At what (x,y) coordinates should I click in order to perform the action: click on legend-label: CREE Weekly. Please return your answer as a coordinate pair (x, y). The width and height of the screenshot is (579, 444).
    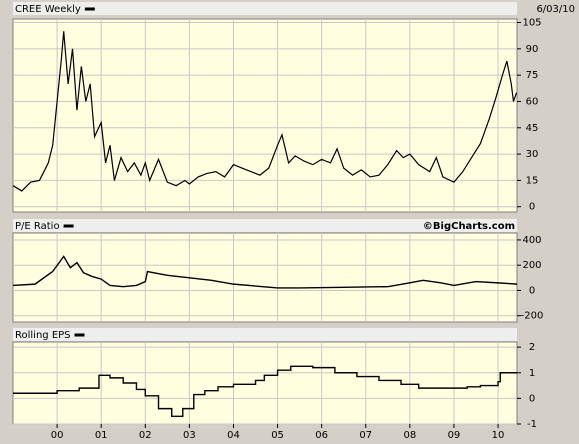
    Looking at the image, I should click on (48, 9).